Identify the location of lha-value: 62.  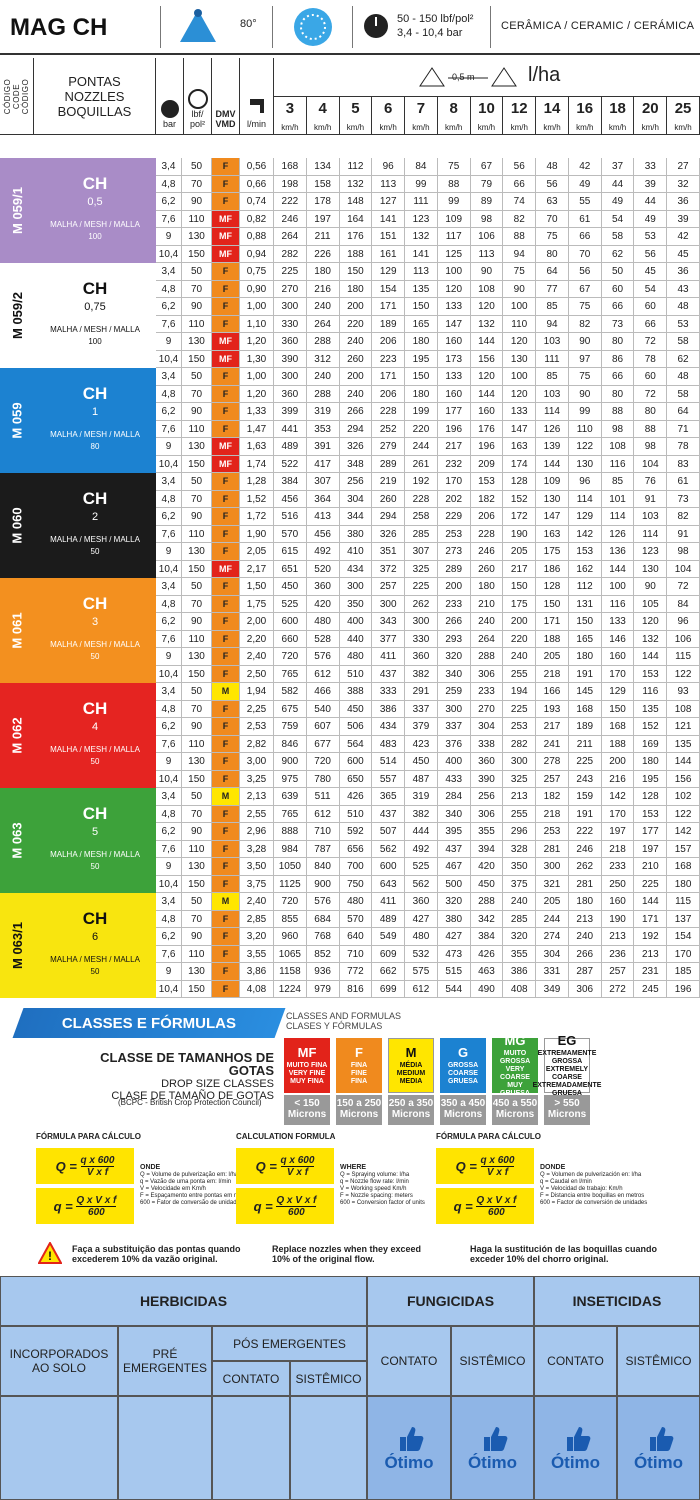
(618, 253).